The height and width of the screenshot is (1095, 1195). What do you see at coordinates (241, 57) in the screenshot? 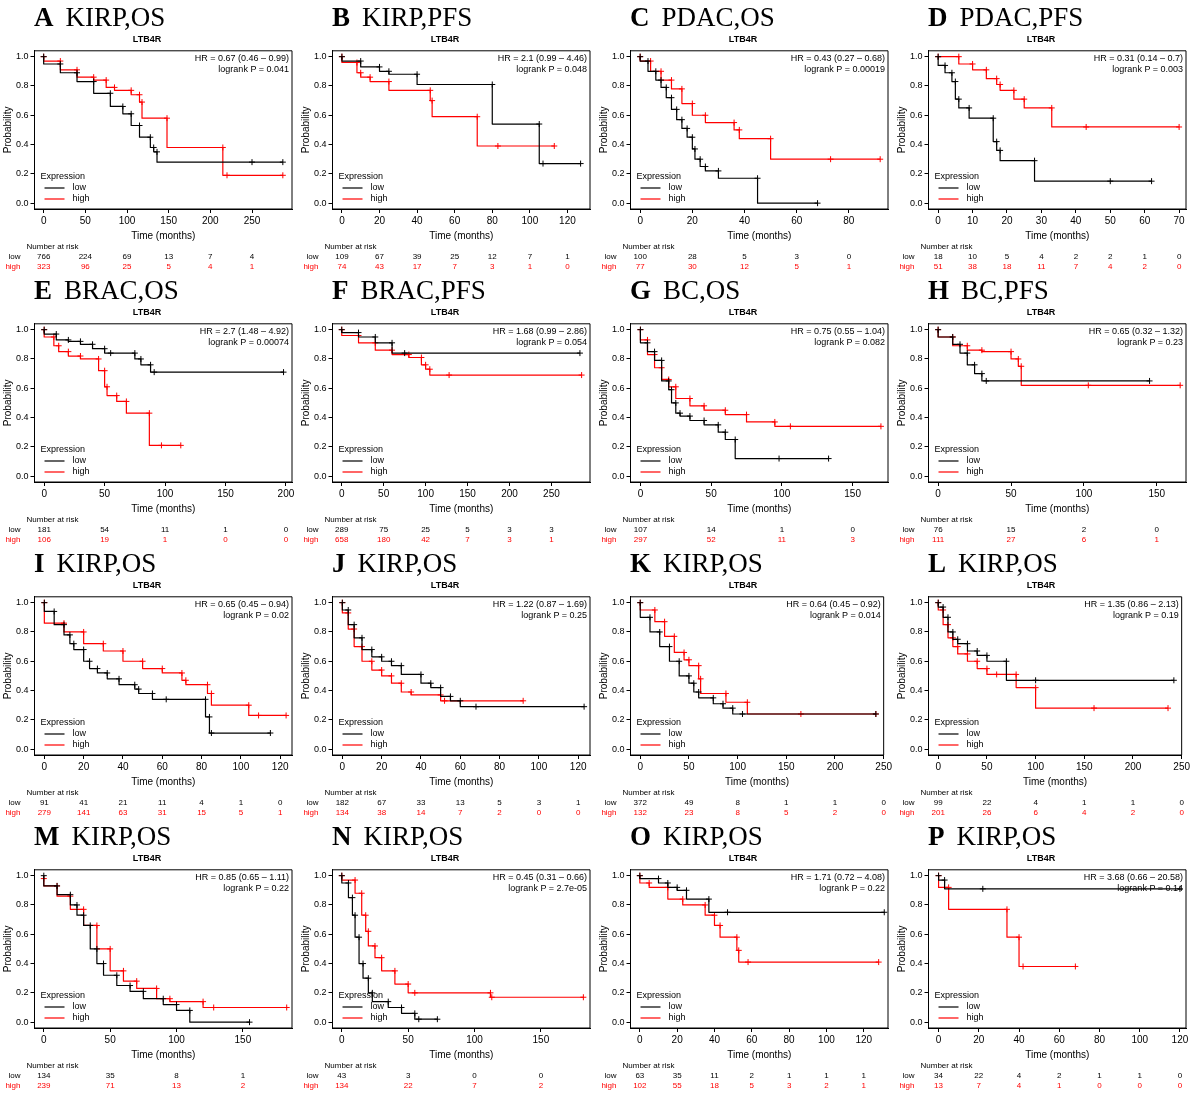
I see `annotation: HR = 0.67 (0.46 – 0.99)` at bounding box center [241, 57].